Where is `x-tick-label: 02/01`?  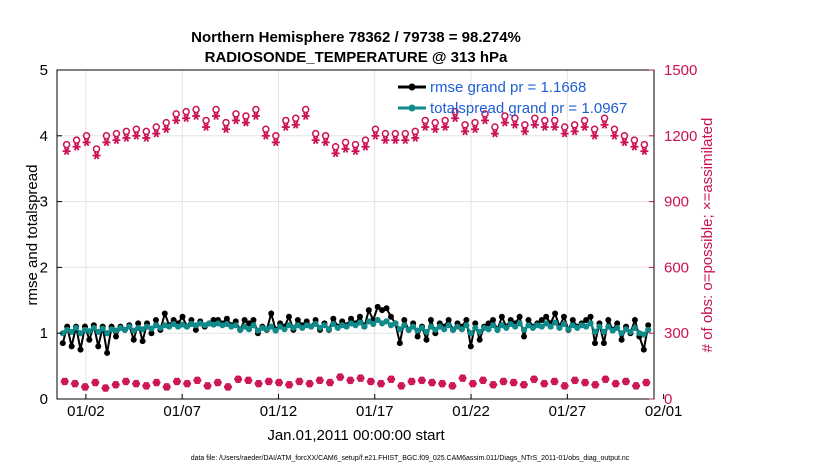 x-tick-label: 02/01 is located at coordinates (664, 411).